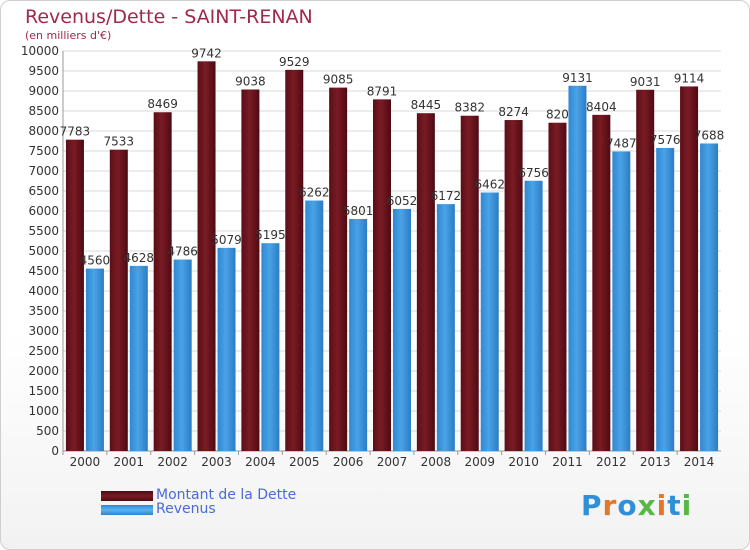 The height and width of the screenshot is (550, 750). I want to click on x-tick-label: 2010, so click(523, 462).